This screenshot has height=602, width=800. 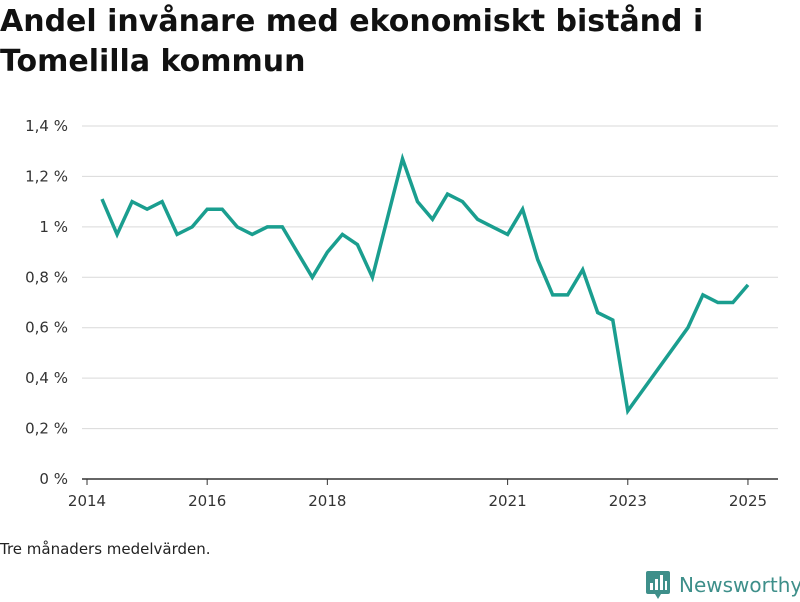 What do you see at coordinates (46, 176) in the screenshot?
I see `y-tick-label: 1,2 %` at bounding box center [46, 176].